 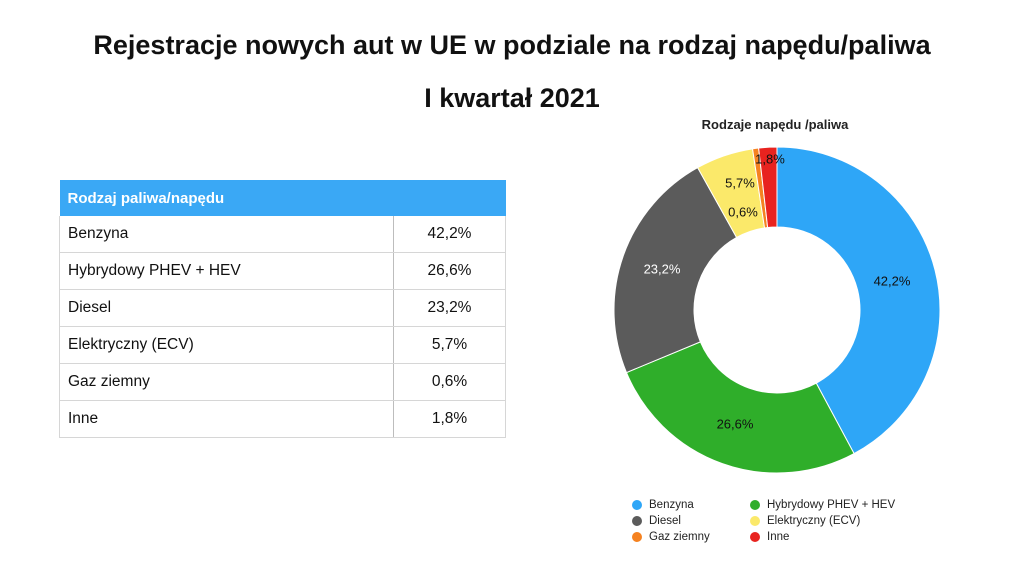 What do you see at coordinates (665, 521) in the screenshot?
I see `legend-label: Diesel` at bounding box center [665, 521].